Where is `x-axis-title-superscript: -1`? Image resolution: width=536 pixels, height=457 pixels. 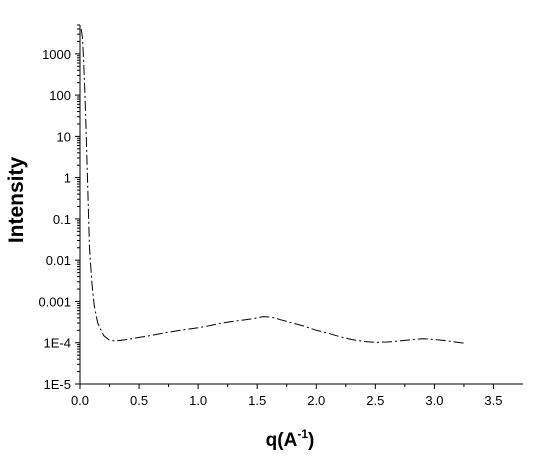
x-axis-title-superscript: -1 is located at coordinates (302, 434).